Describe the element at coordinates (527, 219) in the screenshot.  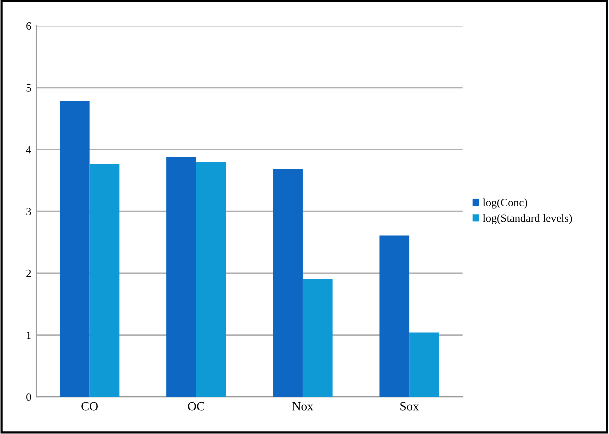
I see `legend-label: log(Standard levels)` at that location.